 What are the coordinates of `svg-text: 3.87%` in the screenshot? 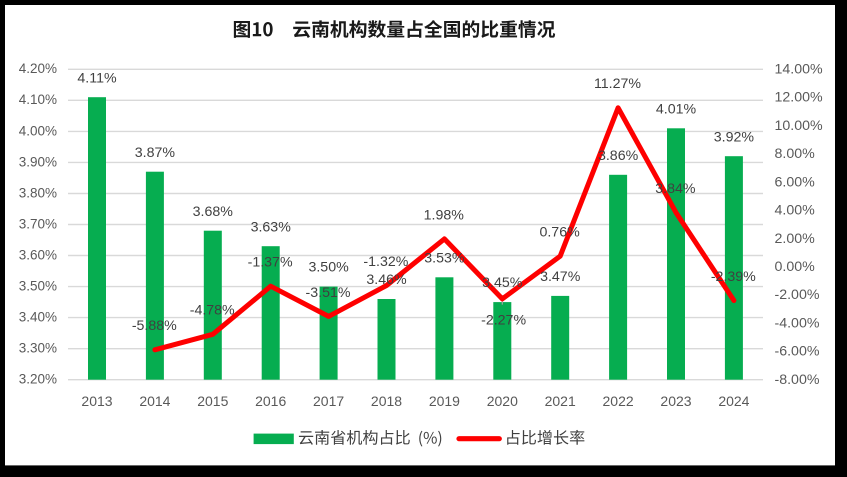 It's located at (155, 153).